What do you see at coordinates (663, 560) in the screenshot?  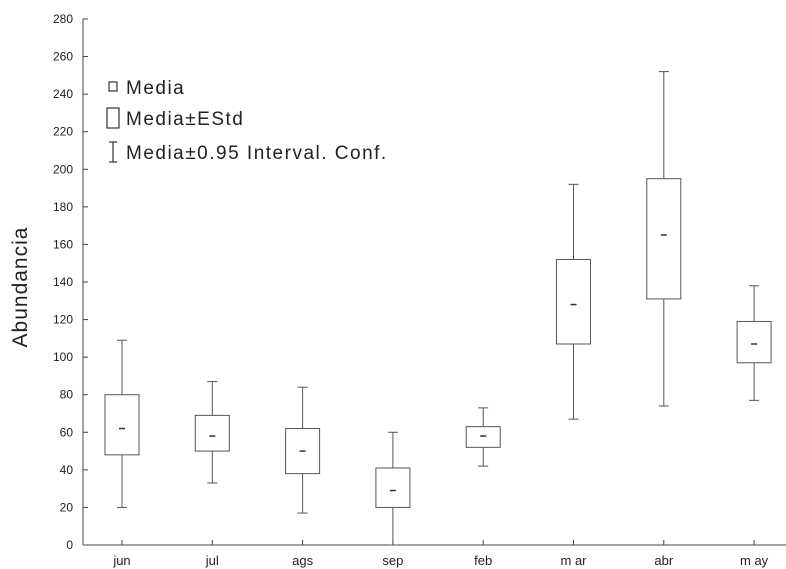 I see `x-tick-label: abr` at bounding box center [663, 560].